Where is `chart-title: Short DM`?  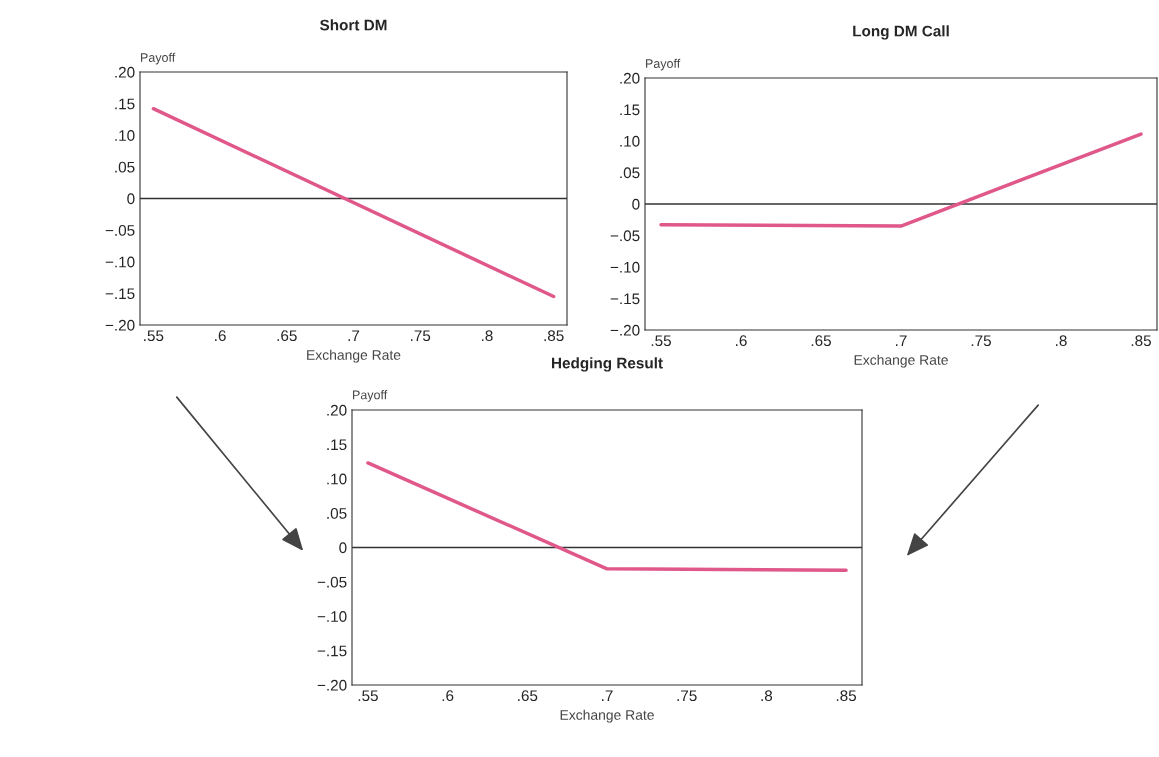 chart-title: Short DM is located at coordinates (353, 25).